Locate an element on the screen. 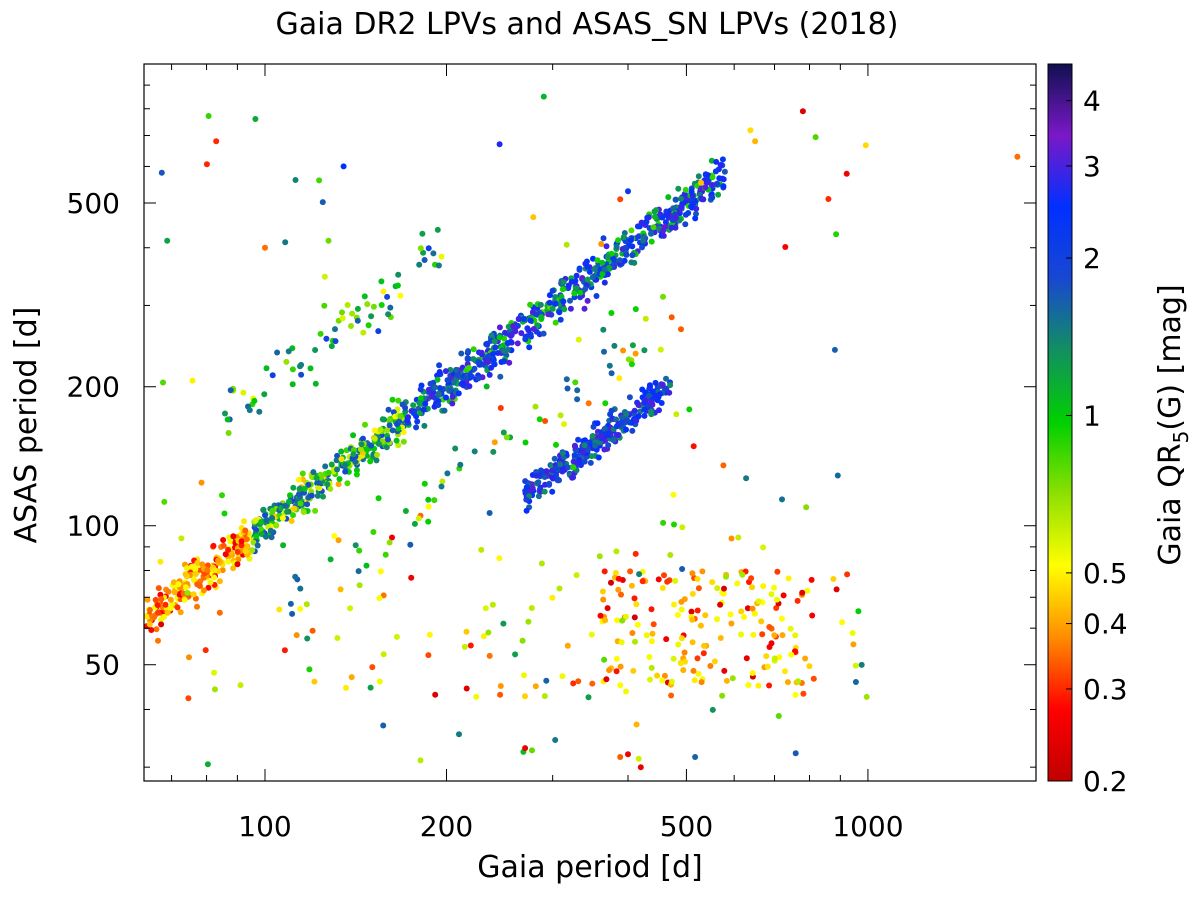  colorbar-tick-label: 0.4 is located at coordinates (1105, 624).